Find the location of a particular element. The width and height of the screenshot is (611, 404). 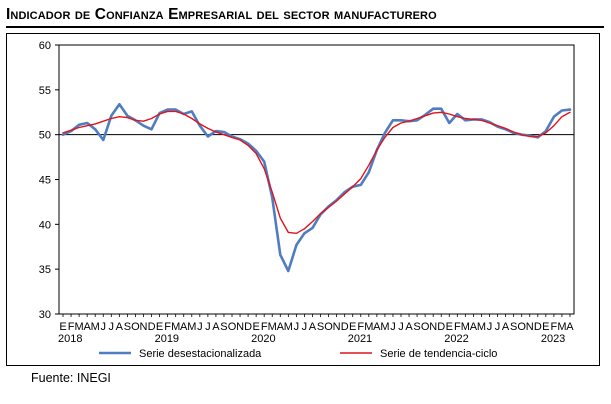

y-tick-label: 60 is located at coordinates (45, 46).